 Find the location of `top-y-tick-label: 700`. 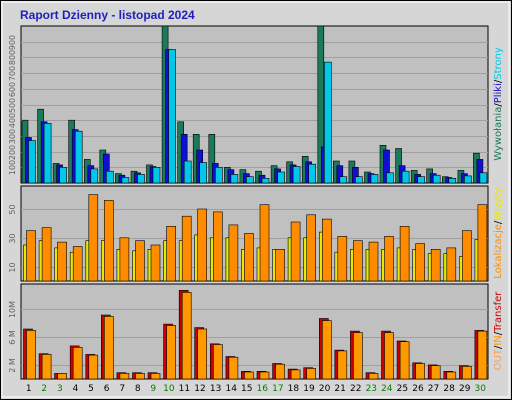

top-y-tick-label: 700 is located at coordinates (12, 73).